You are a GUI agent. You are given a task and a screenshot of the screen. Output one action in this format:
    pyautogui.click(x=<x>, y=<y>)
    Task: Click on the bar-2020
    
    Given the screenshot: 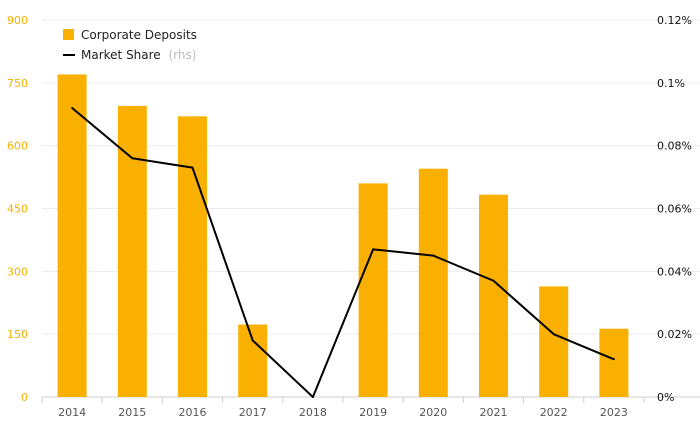 What is the action you would take?
    pyautogui.click(x=433, y=282)
    